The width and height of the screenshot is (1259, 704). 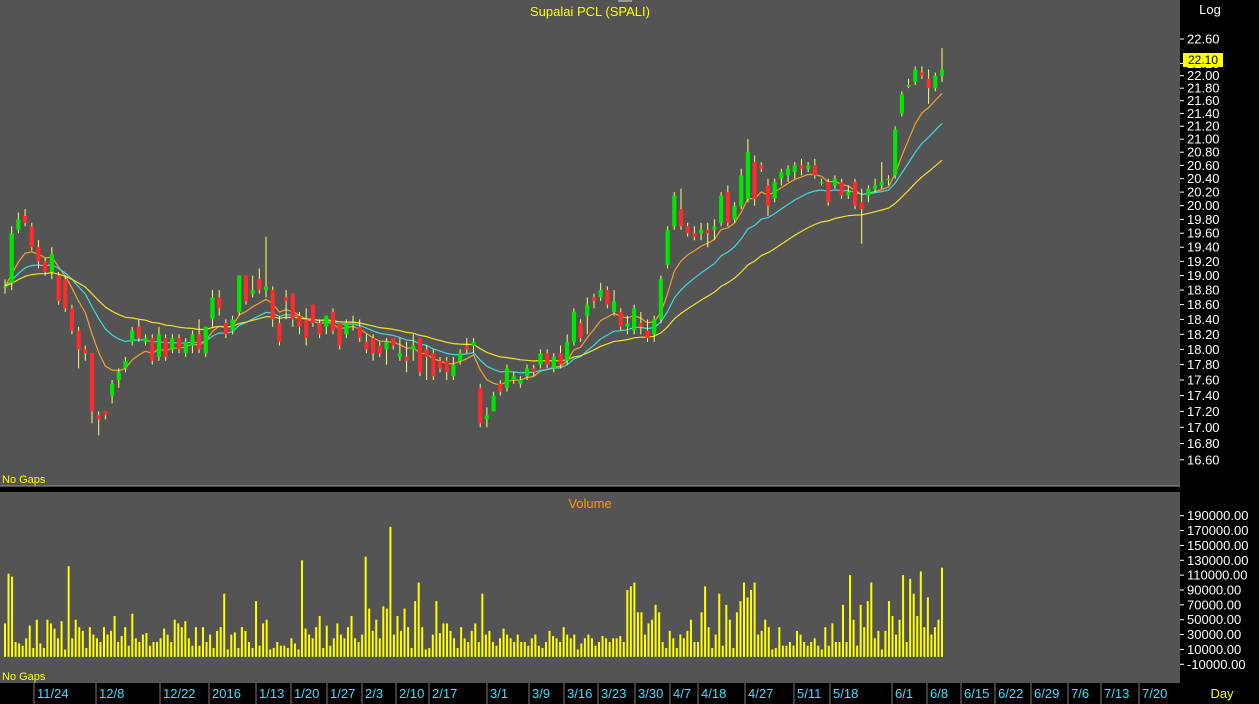 I want to click on volume-axis-panel, so click(x=1219, y=587).